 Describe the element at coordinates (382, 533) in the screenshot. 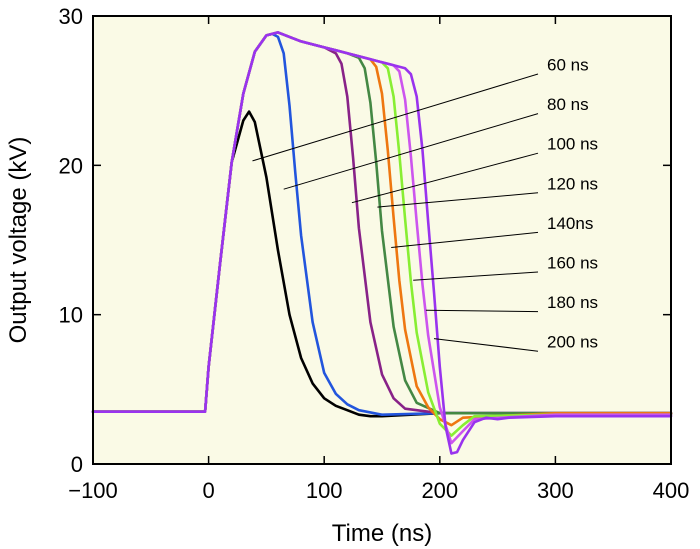

I see `x-axis-title: Time (ns)` at that location.